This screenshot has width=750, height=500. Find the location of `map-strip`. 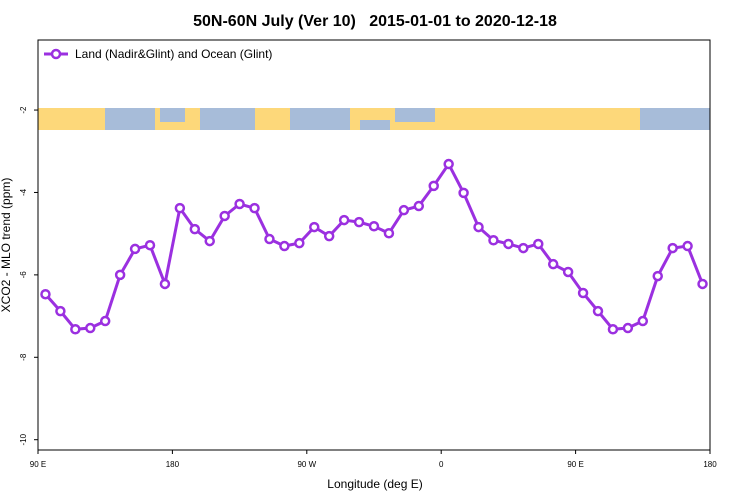

map-strip is located at coordinates (374, 119).